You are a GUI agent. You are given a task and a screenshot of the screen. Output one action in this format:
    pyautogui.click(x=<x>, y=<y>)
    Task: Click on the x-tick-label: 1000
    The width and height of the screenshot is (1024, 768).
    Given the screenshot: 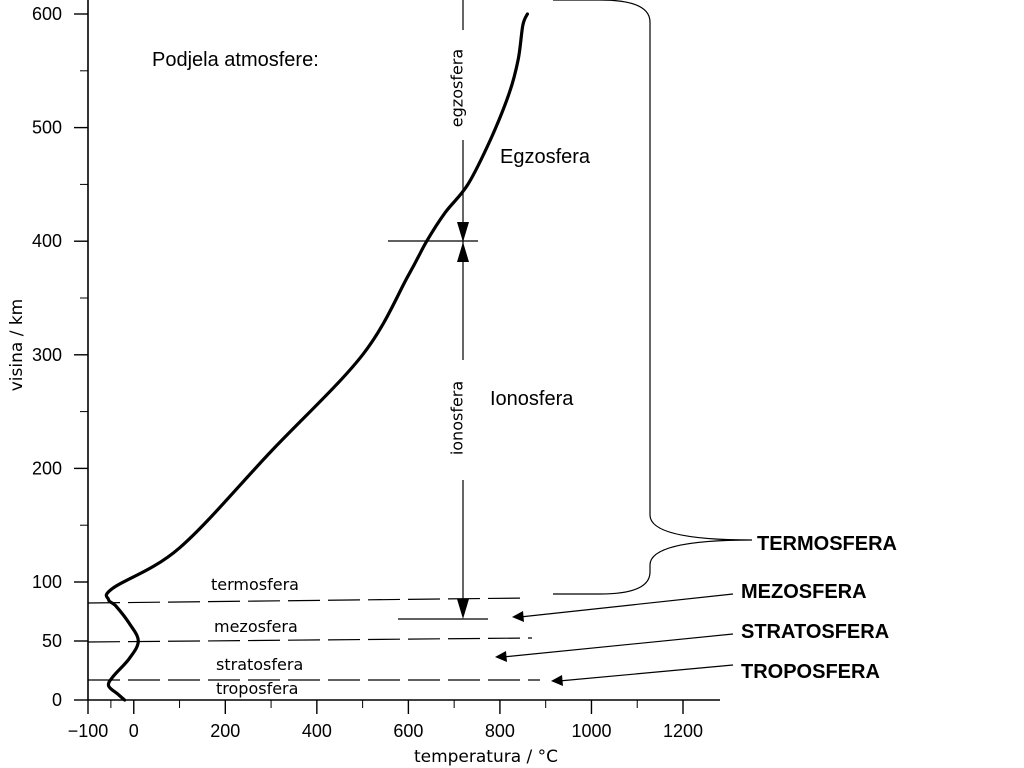 What is the action you would take?
    pyautogui.click(x=591, y=731)
    